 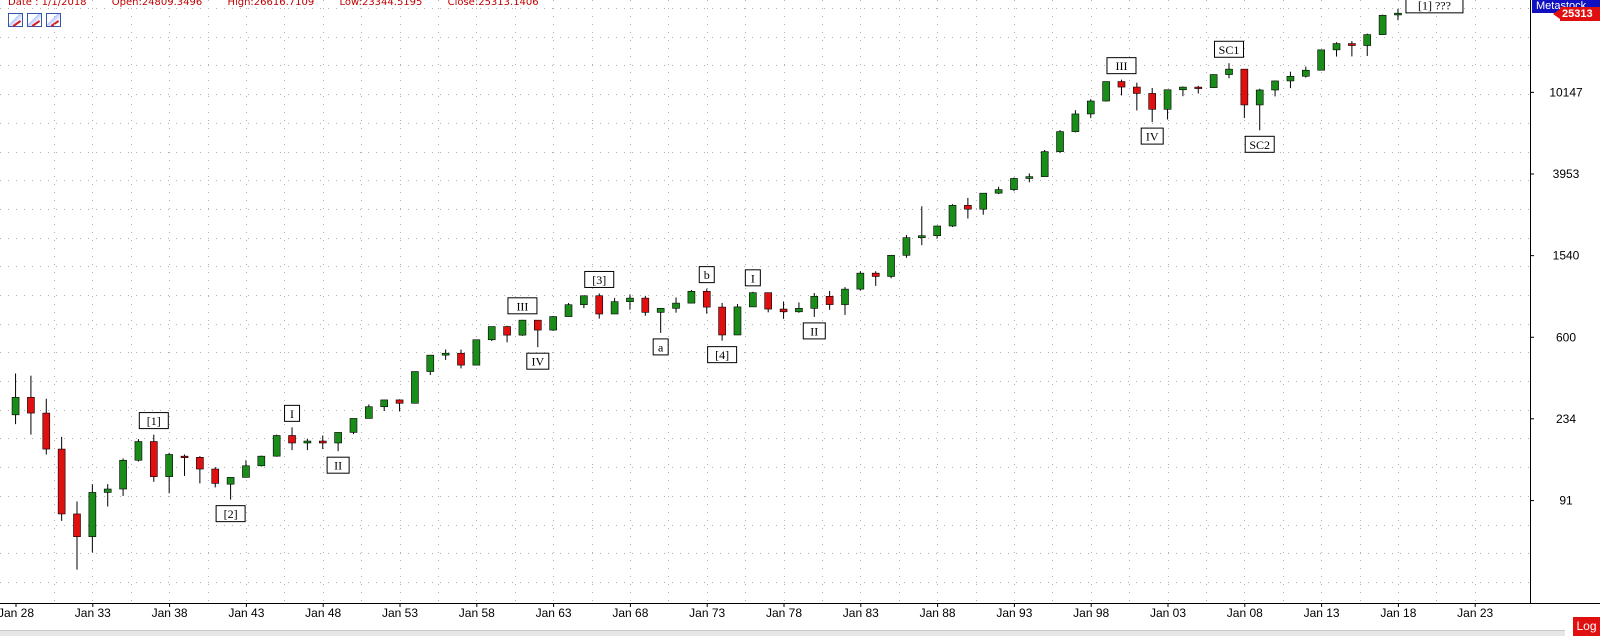 What do you see at coordinates (1586, 626) in the screenshot?
I see `log-scale-button: Log` at bounding box center [1586, 626].